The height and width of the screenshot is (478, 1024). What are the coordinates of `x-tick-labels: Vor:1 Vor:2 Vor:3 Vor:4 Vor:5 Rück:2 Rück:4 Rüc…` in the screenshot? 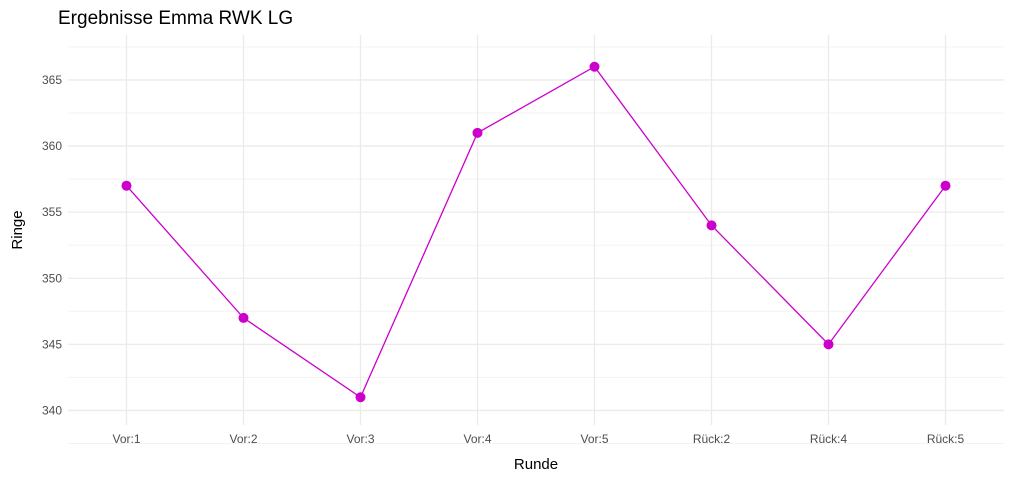 It's located at (538, 439).